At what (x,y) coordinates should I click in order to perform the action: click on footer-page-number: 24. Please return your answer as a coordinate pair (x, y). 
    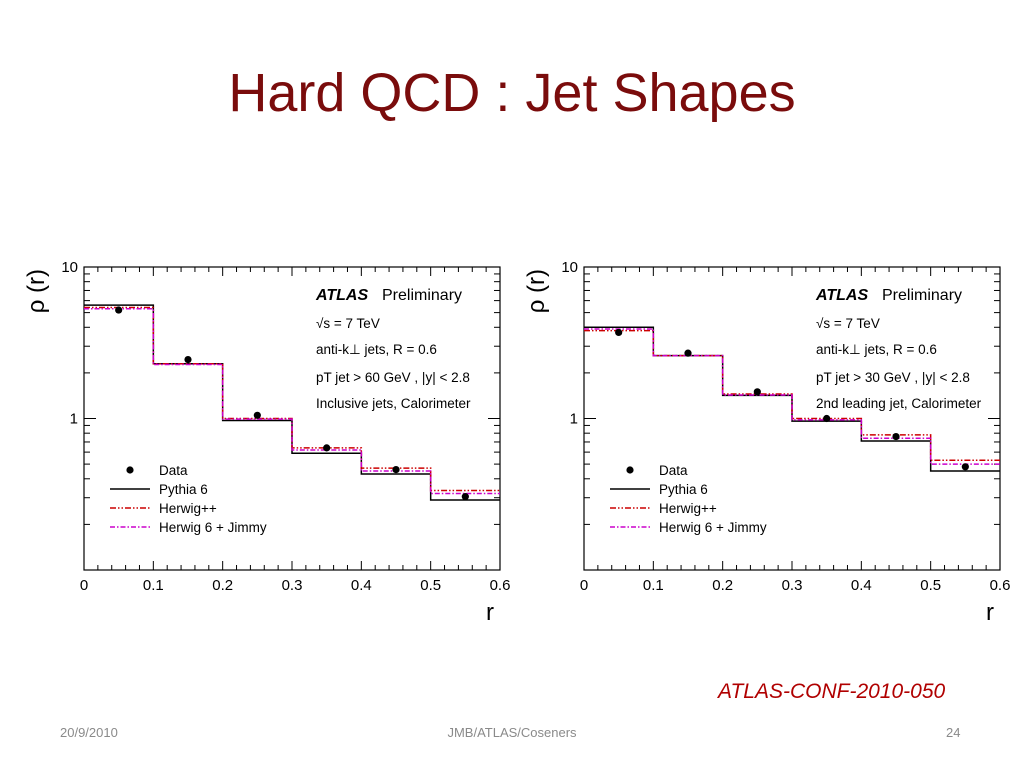
    Looking at the image, I should click on (953, 732).